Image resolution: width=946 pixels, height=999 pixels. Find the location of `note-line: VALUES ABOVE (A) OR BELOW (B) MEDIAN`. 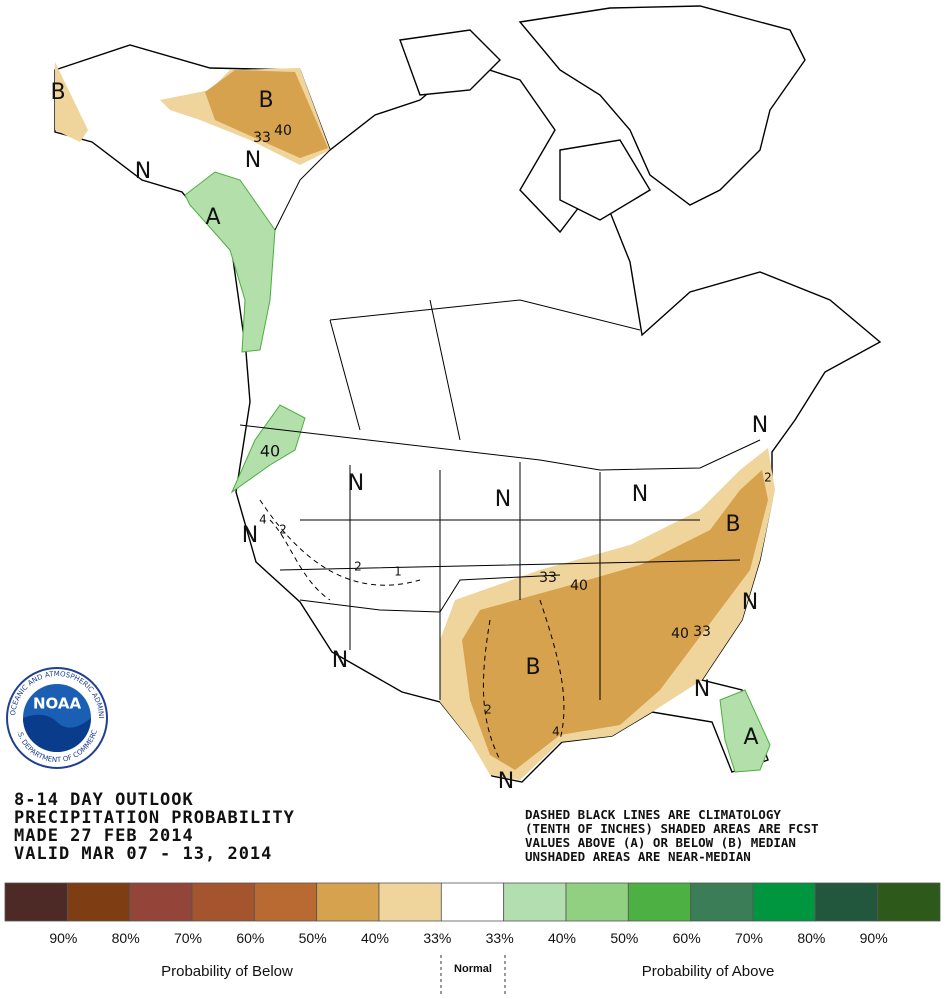

note-line: VALUES ABOVE (A) OR BELOW (B) MEDIAN is located at coordinates (660, 842).